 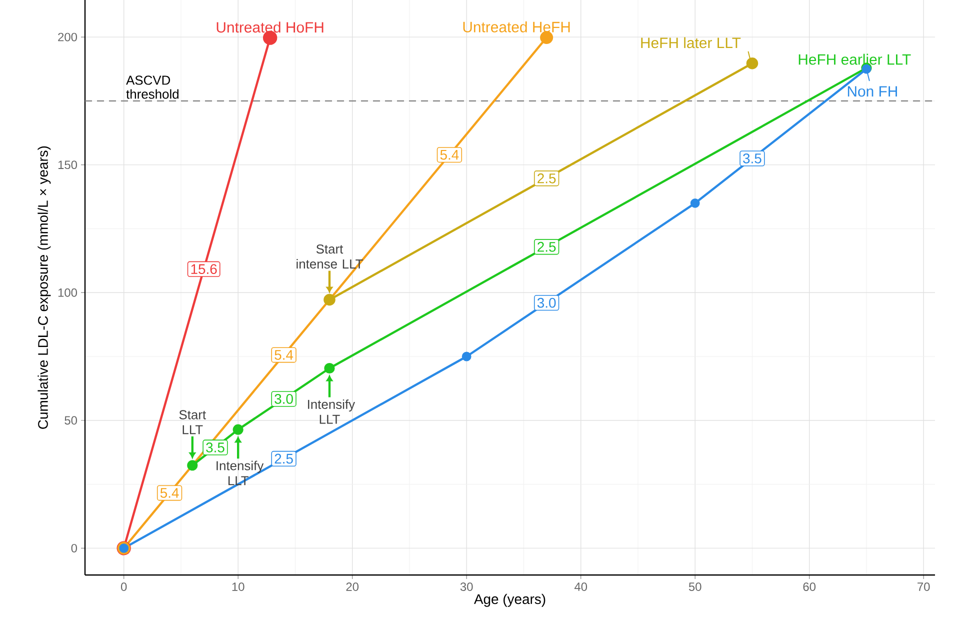 What do you see at coordinates (68, 165) in the screenshot?
I see `y-tick-label: 150` at bounding box center [68, 165].